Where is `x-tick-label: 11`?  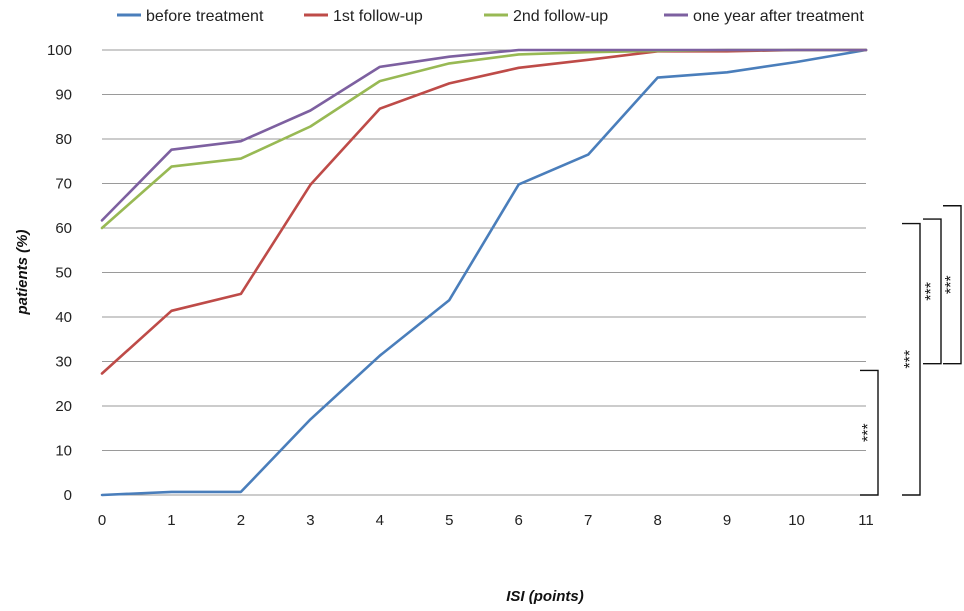 x-tick-label: 11 is located at coordinates (866, 520).